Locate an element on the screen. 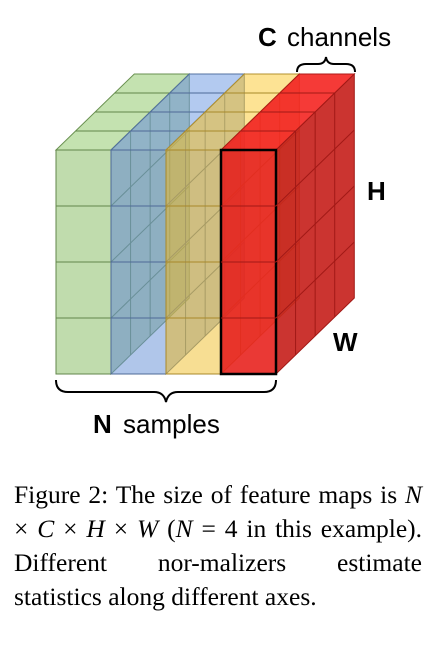  caption-text-1: The size of feature maps is is located at coordinates (256, 494).